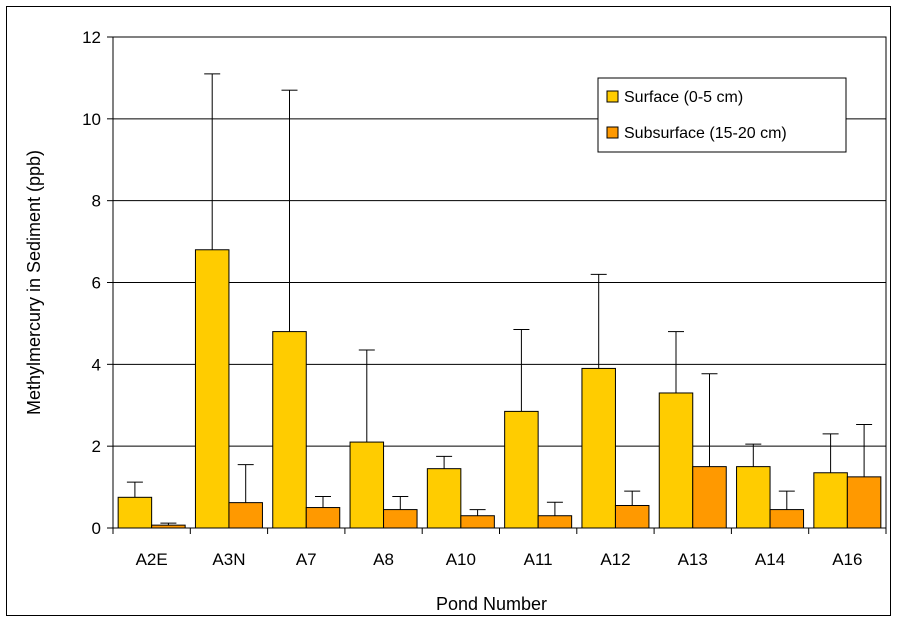 The height and width of the screenshot is (622, 899). Describe the element at coordinates (306, 559) in the screenshot. I see `x-tick-label: A7` at that location.